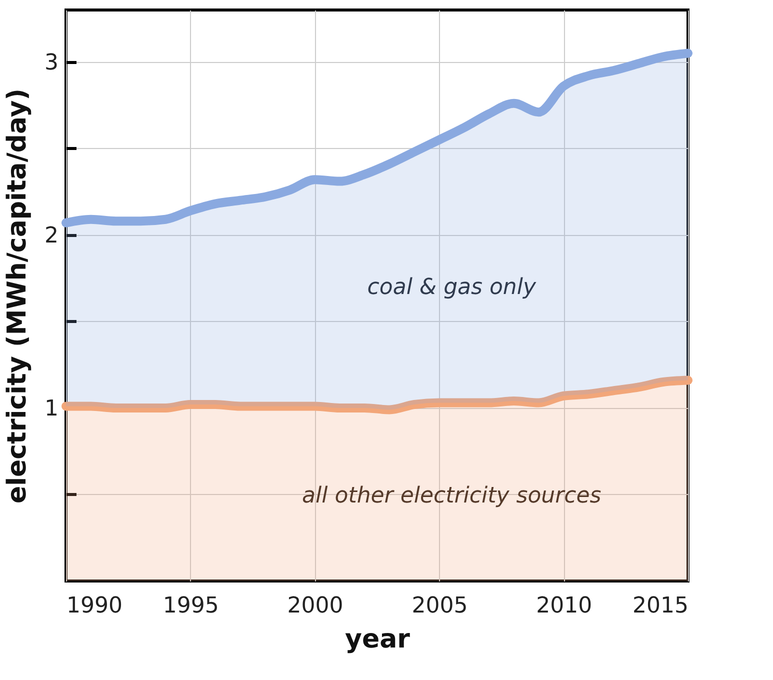  I want to click on series-label: coal & gas only, so click(452, 287).